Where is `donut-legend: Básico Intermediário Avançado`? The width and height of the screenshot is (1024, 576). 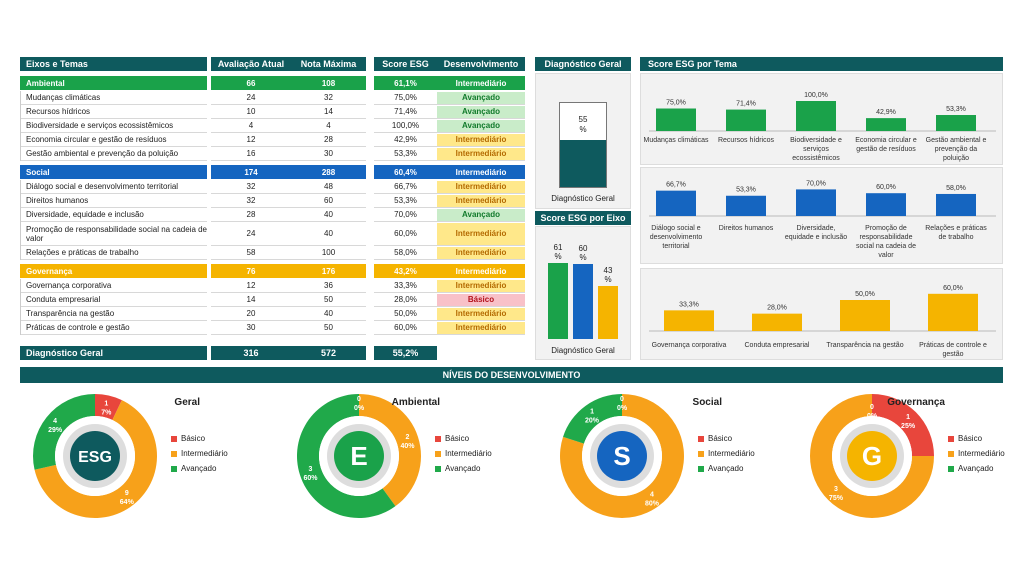
donut-legend: Básico Intermediário Avançado is located at coordinates (726, 453).